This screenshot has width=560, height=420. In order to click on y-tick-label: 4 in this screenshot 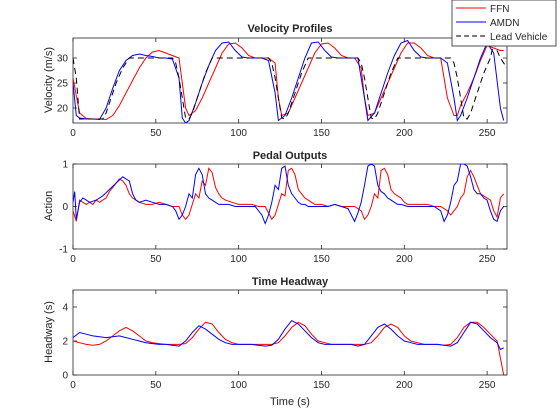, I will do `click(65, 308)`.